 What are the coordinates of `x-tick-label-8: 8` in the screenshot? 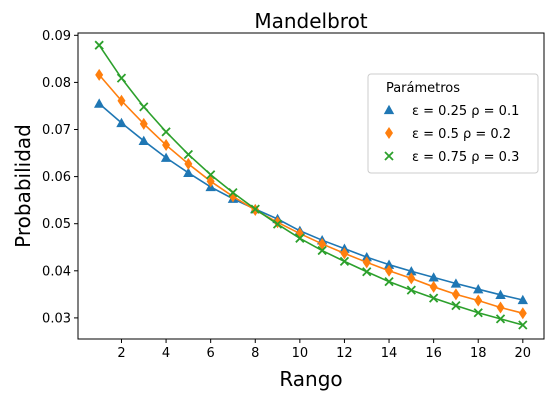 It's located at (255, 353).